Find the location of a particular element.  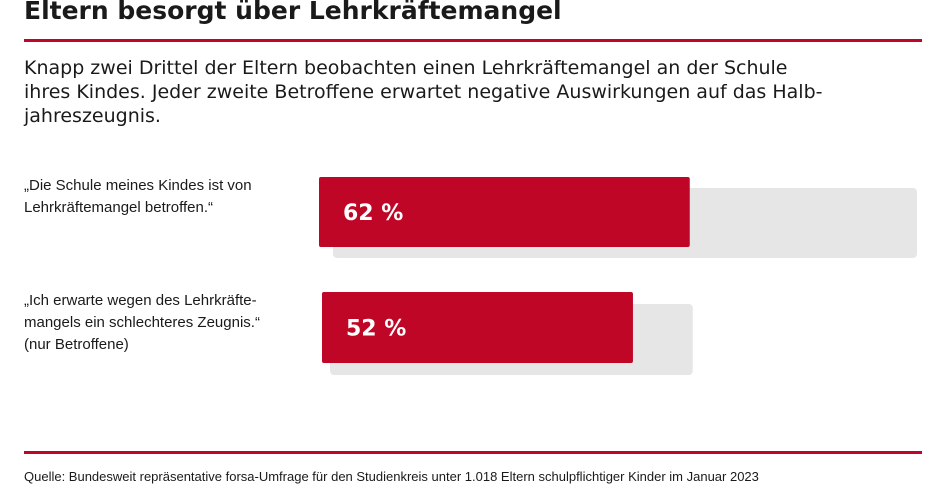

chart-title: Eltern besorgt über Lehrkräftemangel is located at coordinates (293, 12).